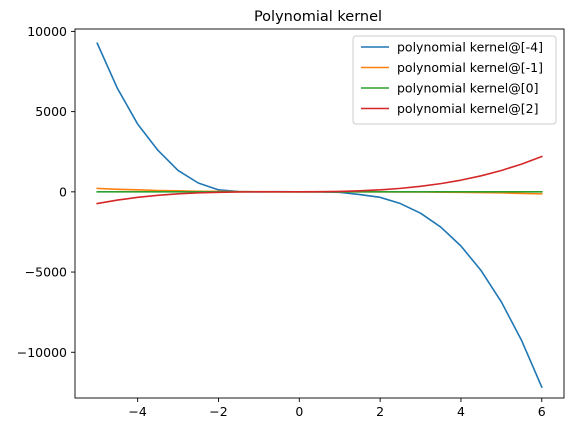 Image resolution: width=581 pixels, height=433 pixels. Describe the element at coordinates (542, 411) in the screenshot. I see `x-tick-label: 6` at that location.